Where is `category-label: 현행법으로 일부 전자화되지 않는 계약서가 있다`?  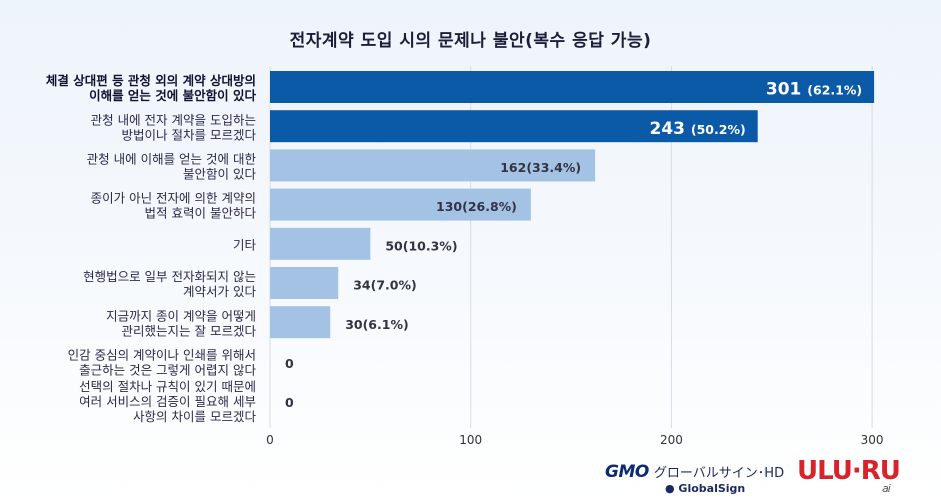
category-label: 현행법으로 일부 전자화되지 않는 계약서가 있다 is located at coordinates (169, 284).